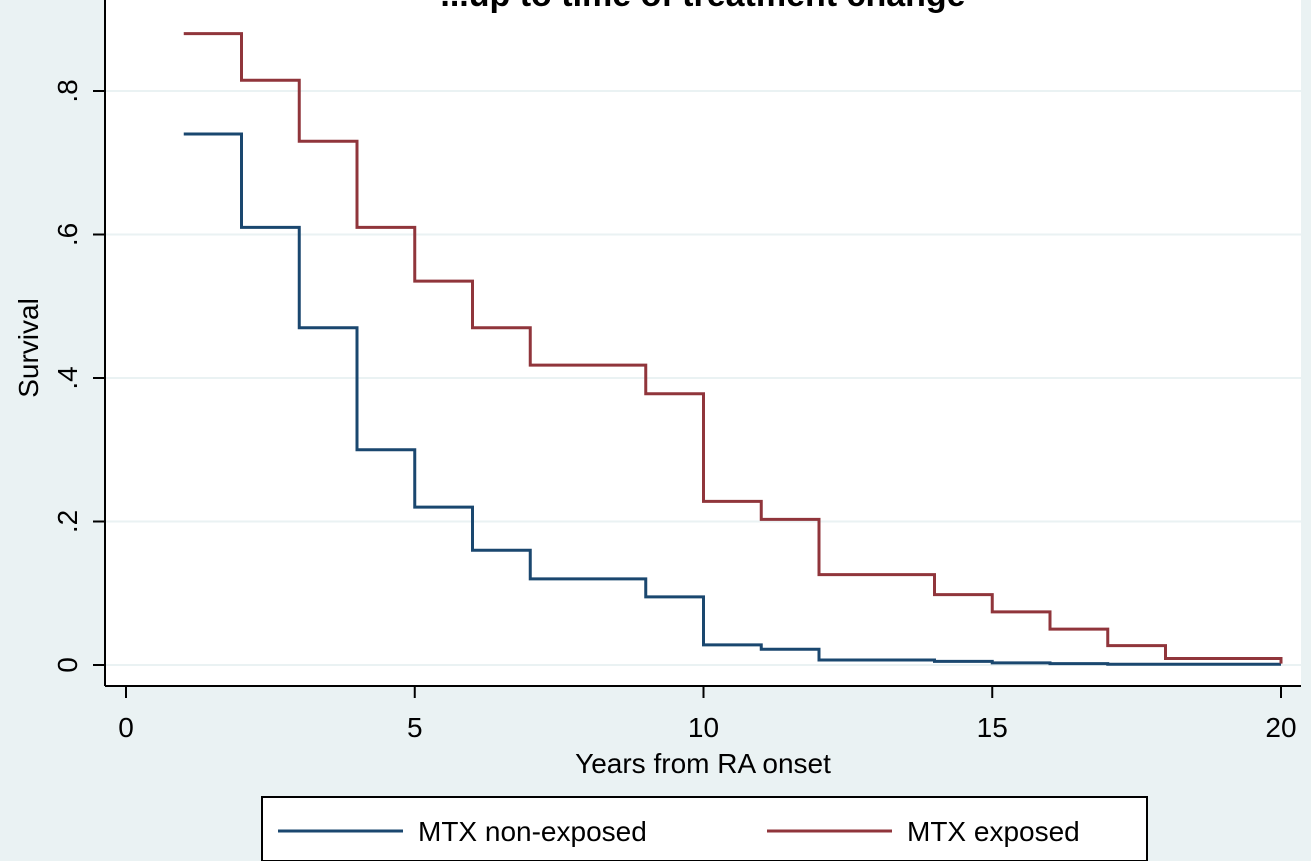 The image size is (1311, 861). I want to click on x-tick-label: 5, so click(415, 727).